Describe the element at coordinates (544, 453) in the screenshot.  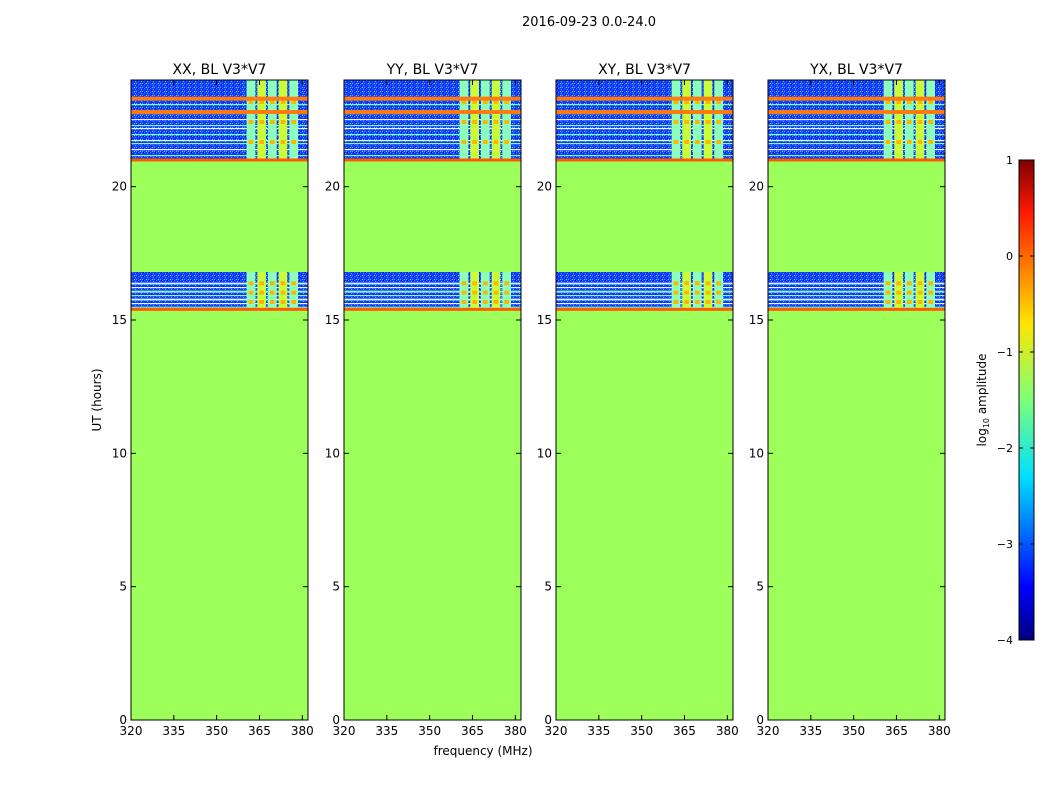
I see `y-tick-label: 10` at that location.